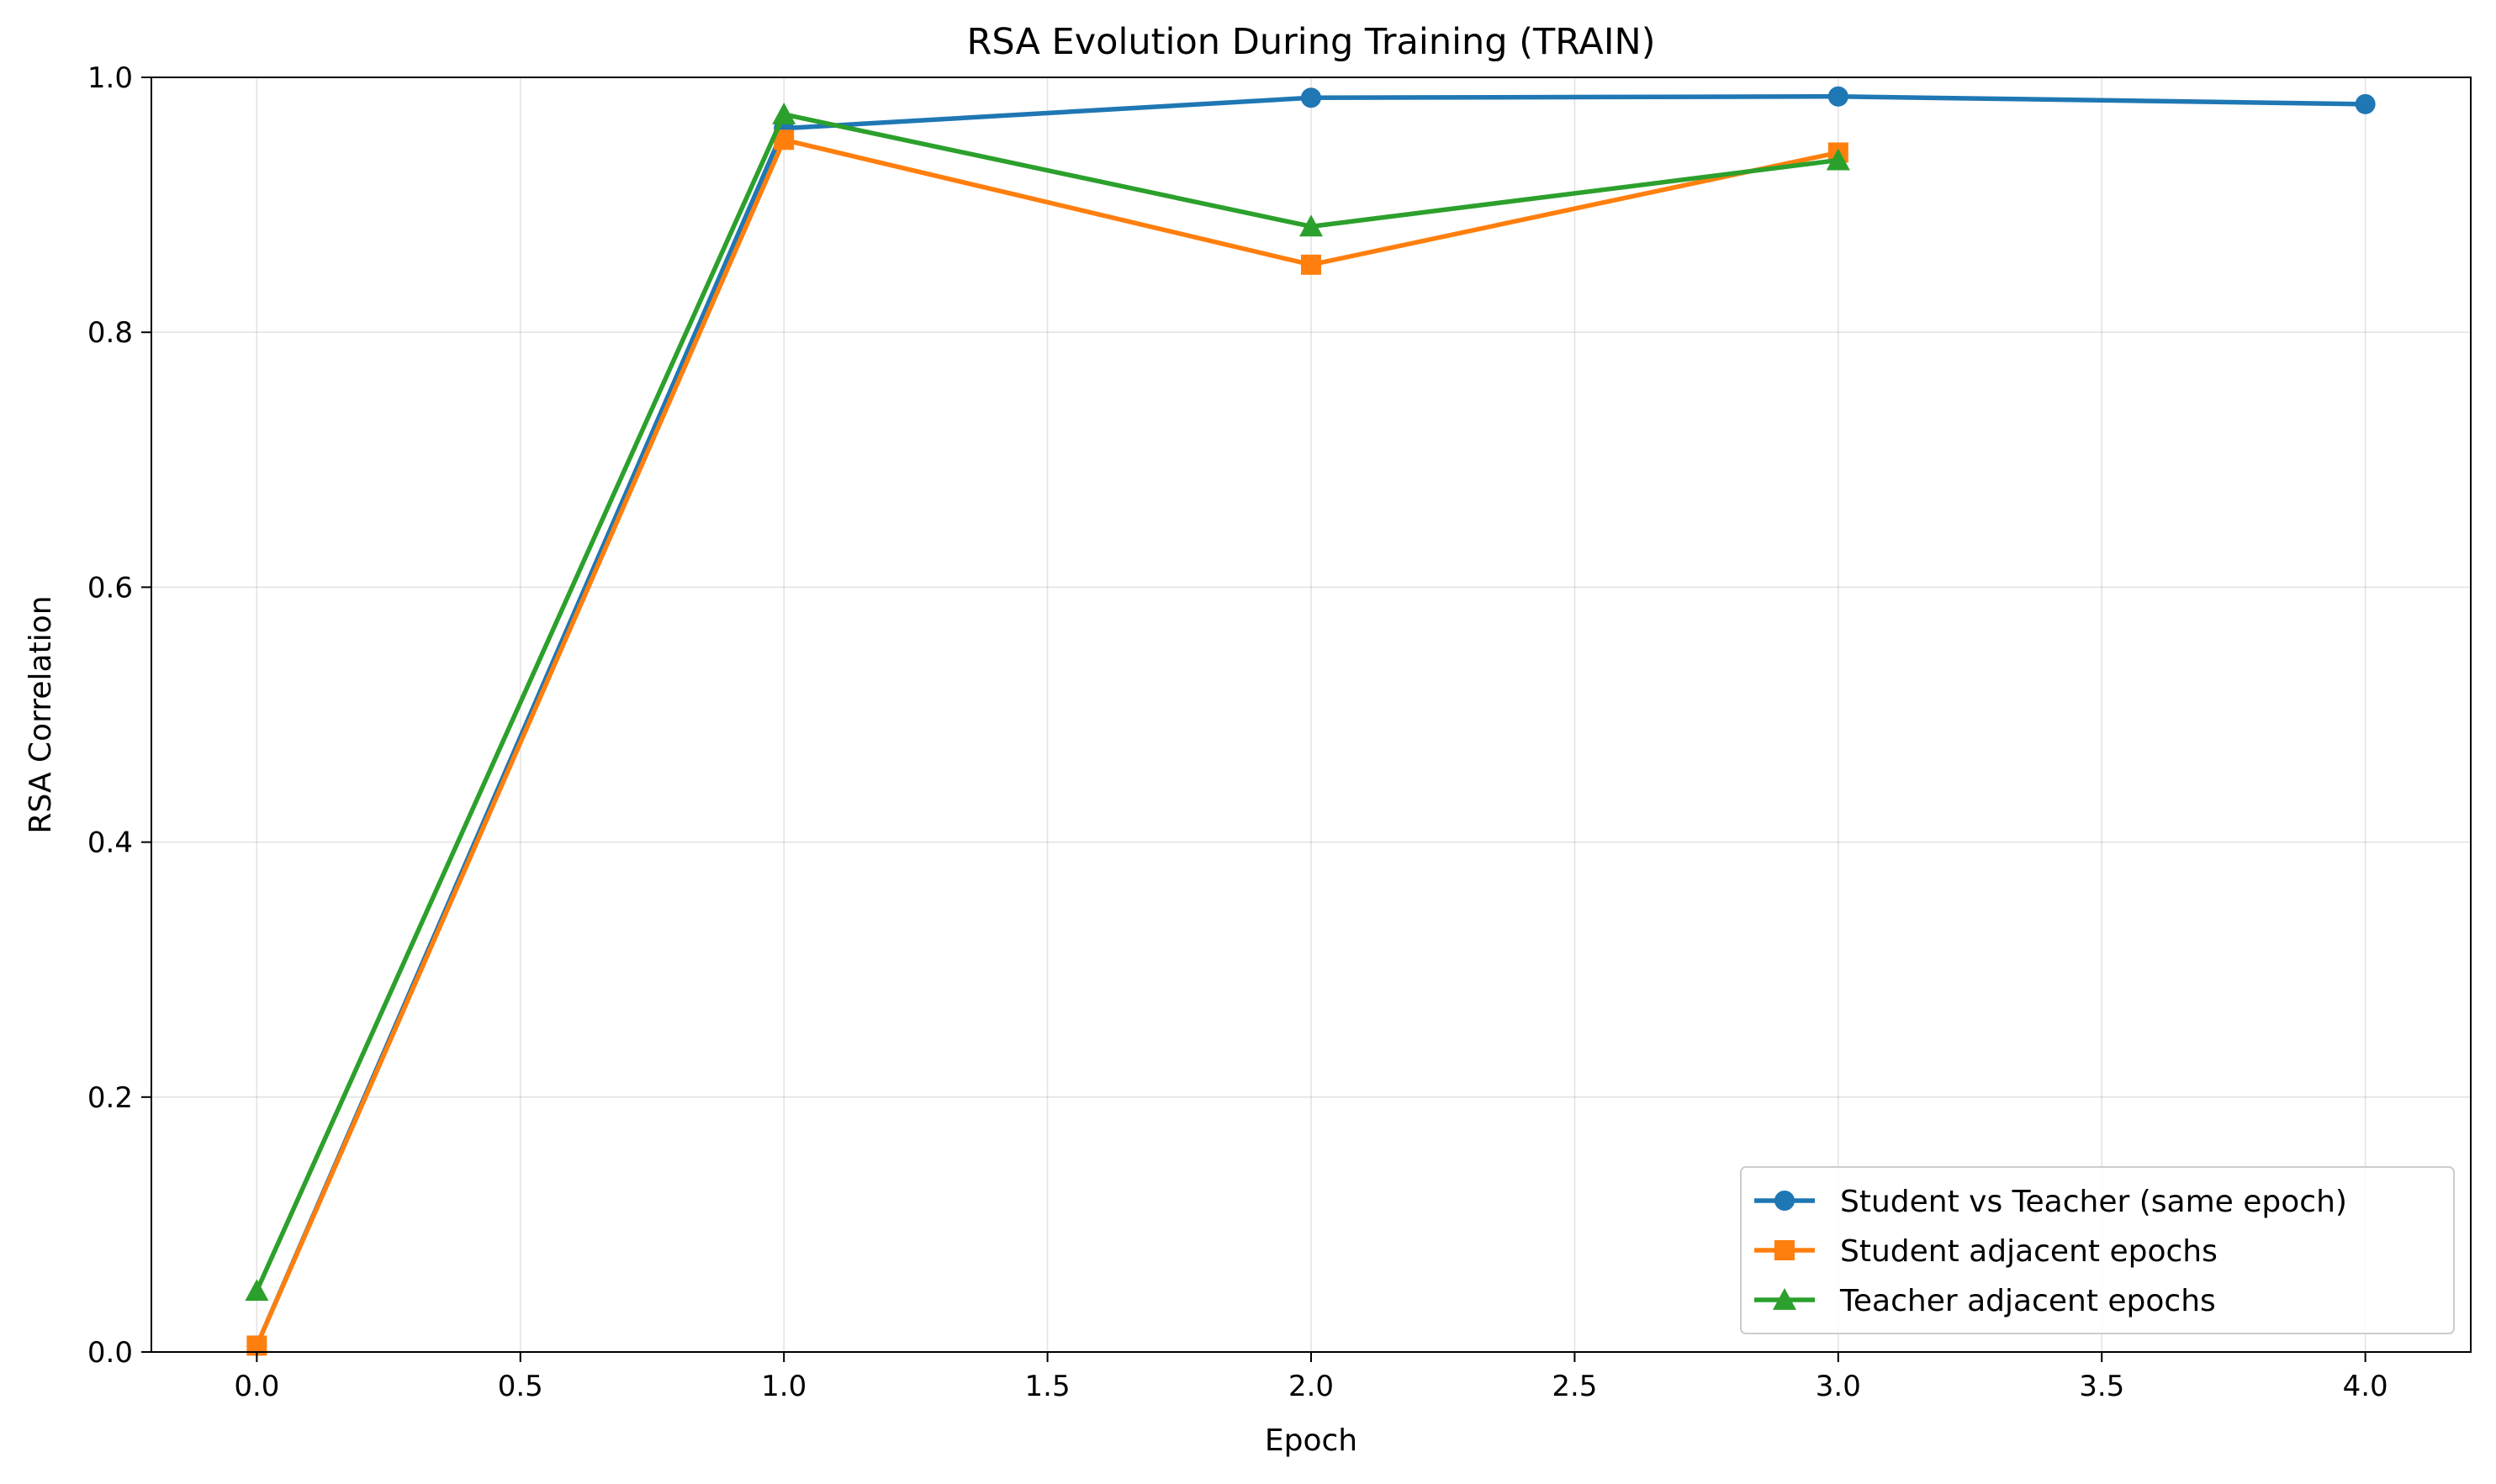  Describe the element at coordinates (1311, 1440) in the screenshot. I see `x-axis-label: Epoch` at that location.